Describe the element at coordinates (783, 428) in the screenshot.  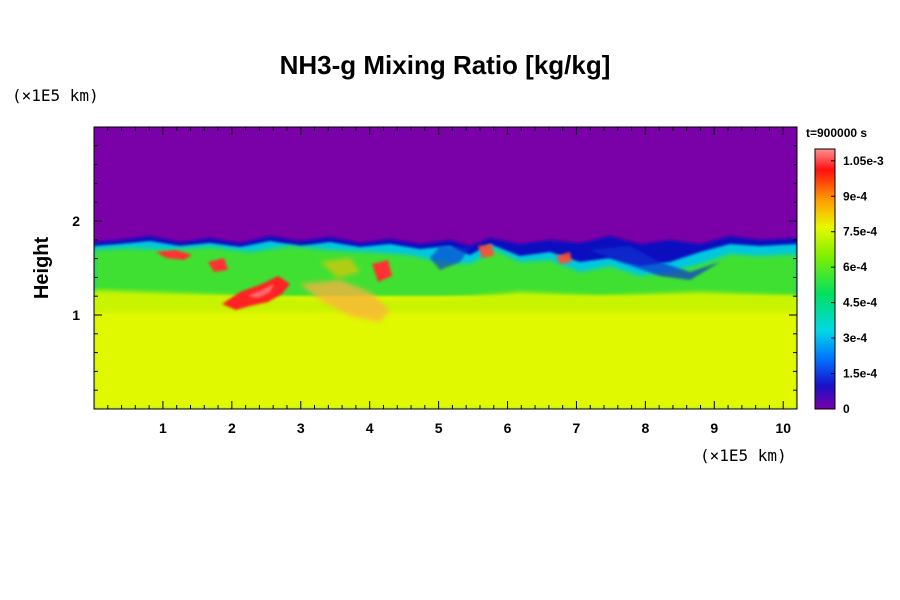
I see `x-tick-label: 10` at that location.